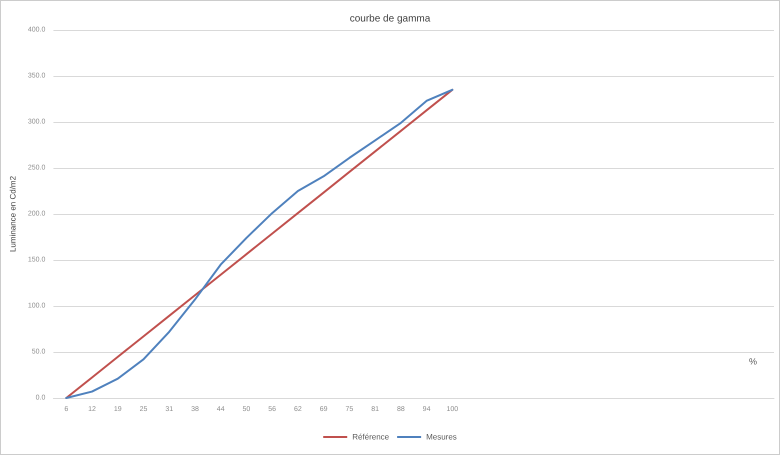 The image size is (780, 455). I want to click on y-axis-title: Luminance en Cd/m2, so click(13, 213).